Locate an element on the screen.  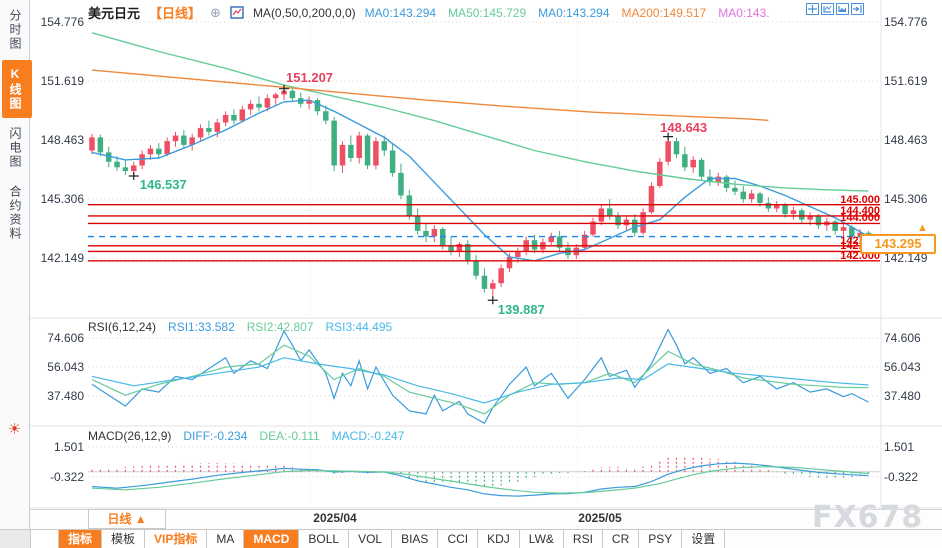
period-selector-button: 日线 ▲ is located at coordinates (127, 519).